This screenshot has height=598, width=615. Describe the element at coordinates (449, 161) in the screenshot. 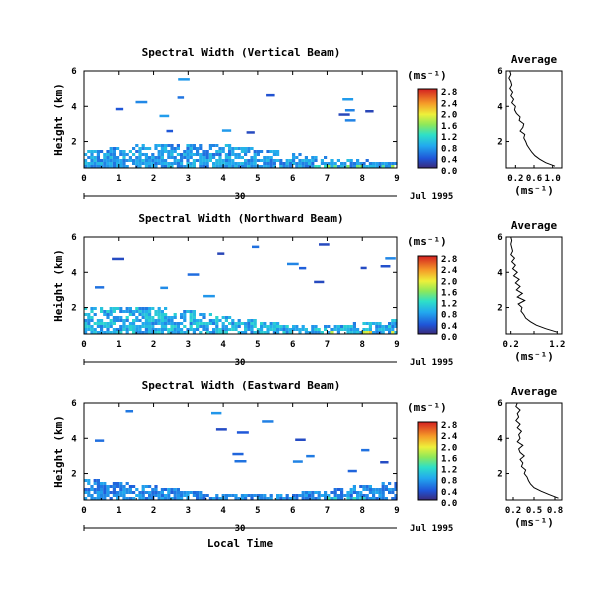

I see `colorbar-tick-label: 0.4` at that location.